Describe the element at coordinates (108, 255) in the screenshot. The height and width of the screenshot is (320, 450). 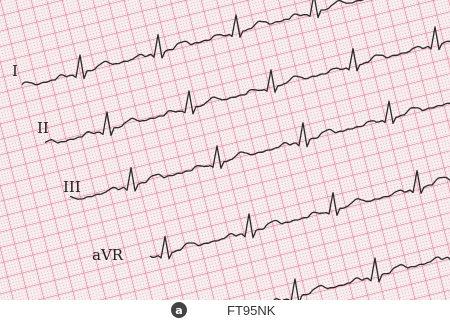
I see `lead-label: aVR` at that location.